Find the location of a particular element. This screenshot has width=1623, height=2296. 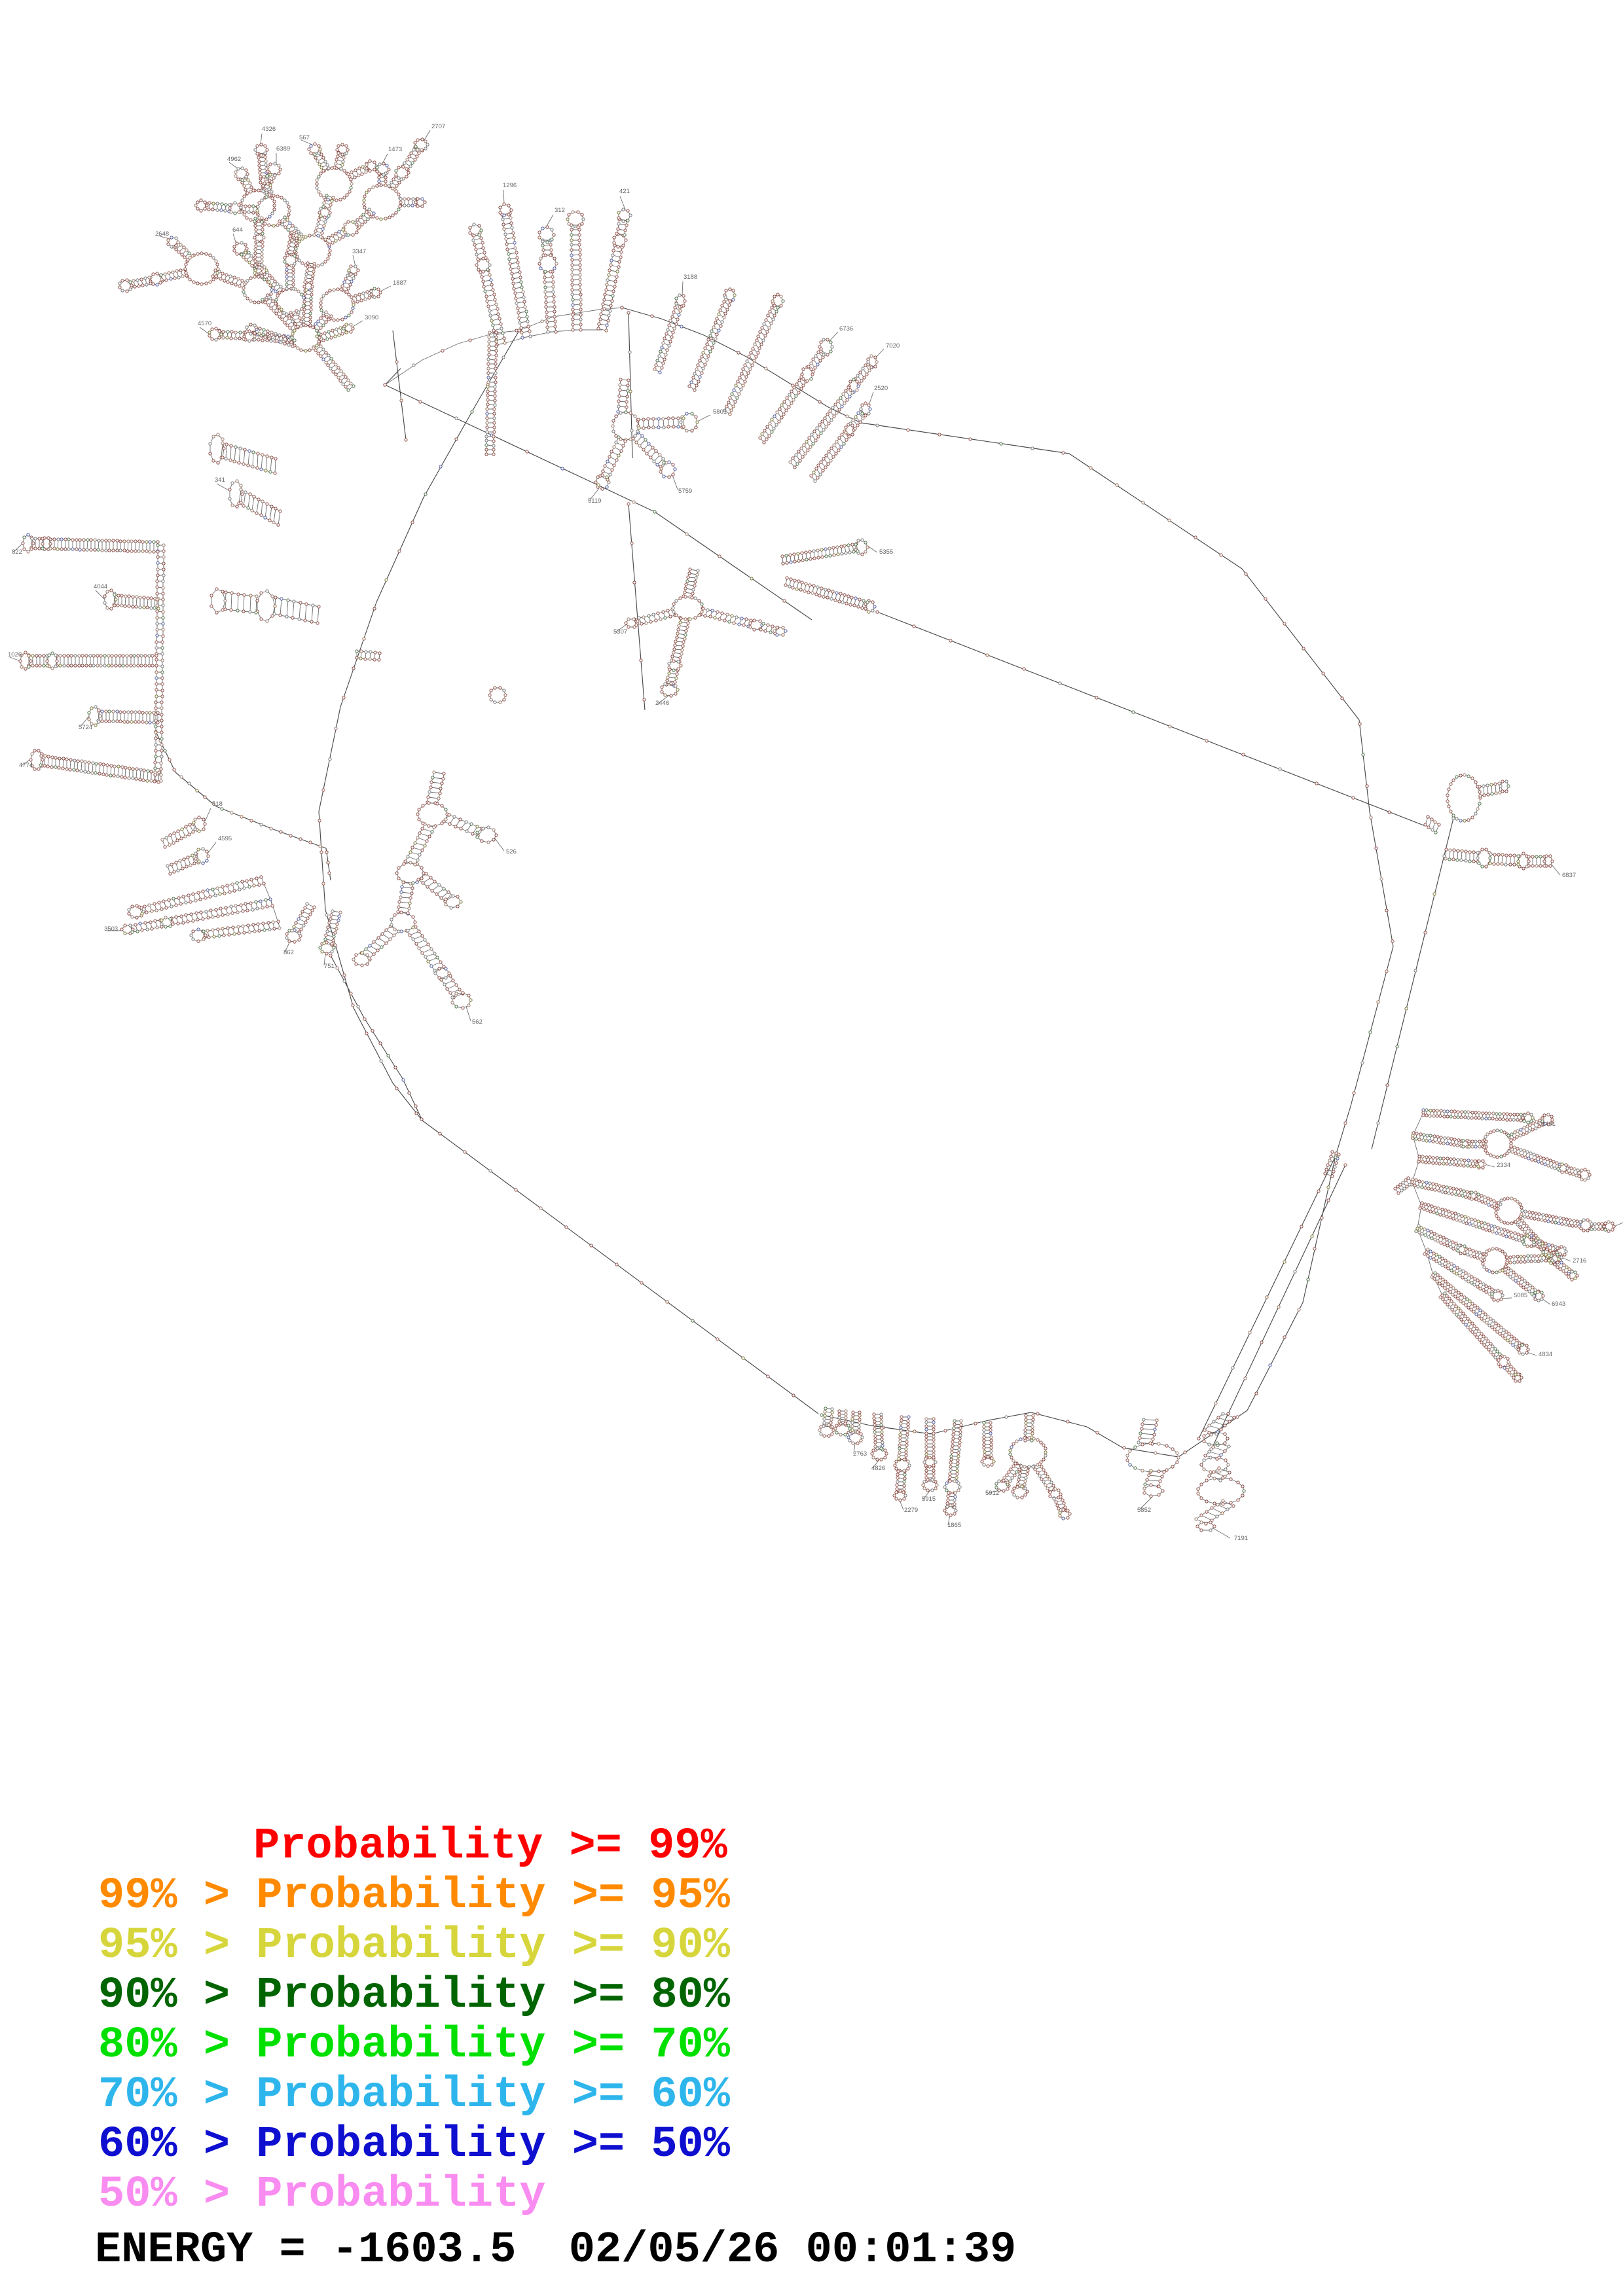

svg-text: 751 is located at coordinates (329, 966).